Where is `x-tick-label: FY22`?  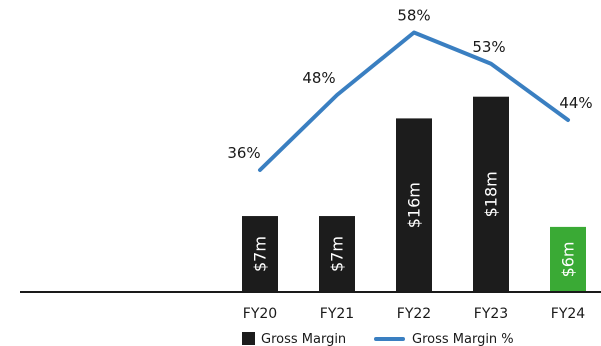
x-tick-label: FY22 is located at coordinates (414, 314).